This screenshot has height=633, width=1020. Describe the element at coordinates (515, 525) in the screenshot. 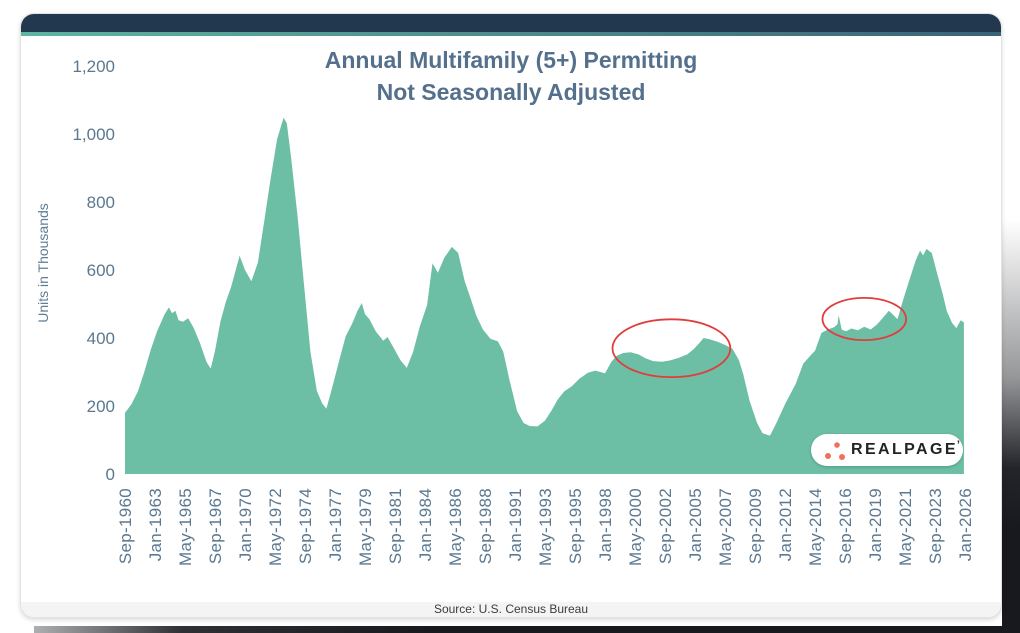

I see `x-tick-label: Jan-1991` at that location.